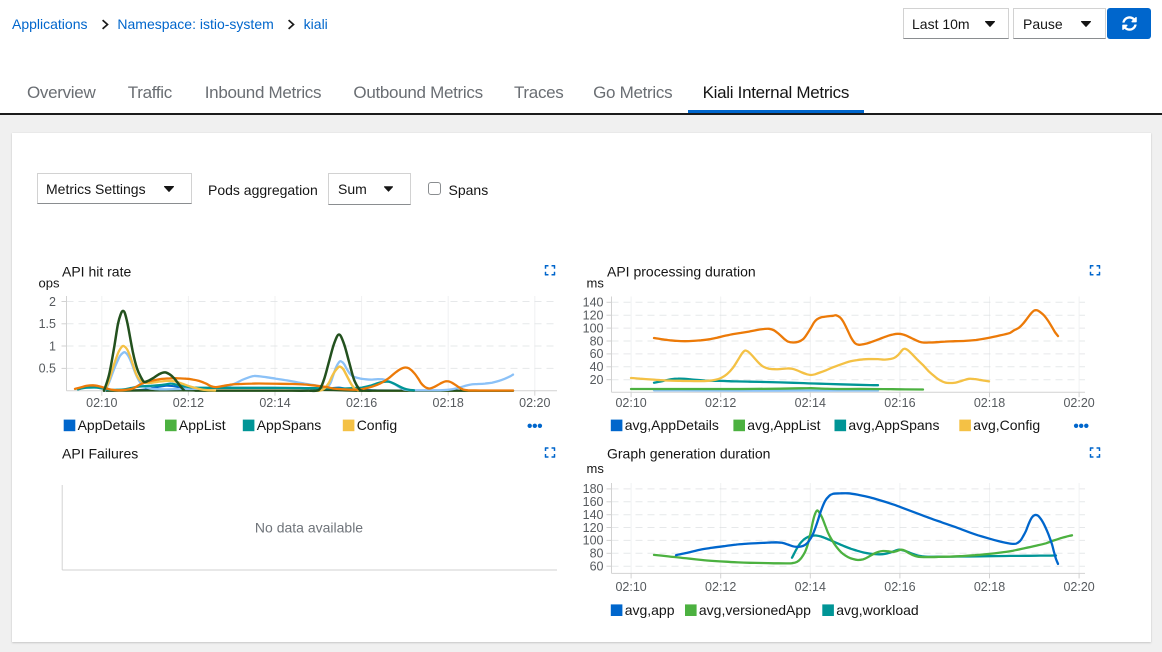 The width and height of the screenshot is (1162, 652). What do you see at coordinates (52, 302) in the screenshot?
I see `svg-text: 2` at bounding box center [52, 302].